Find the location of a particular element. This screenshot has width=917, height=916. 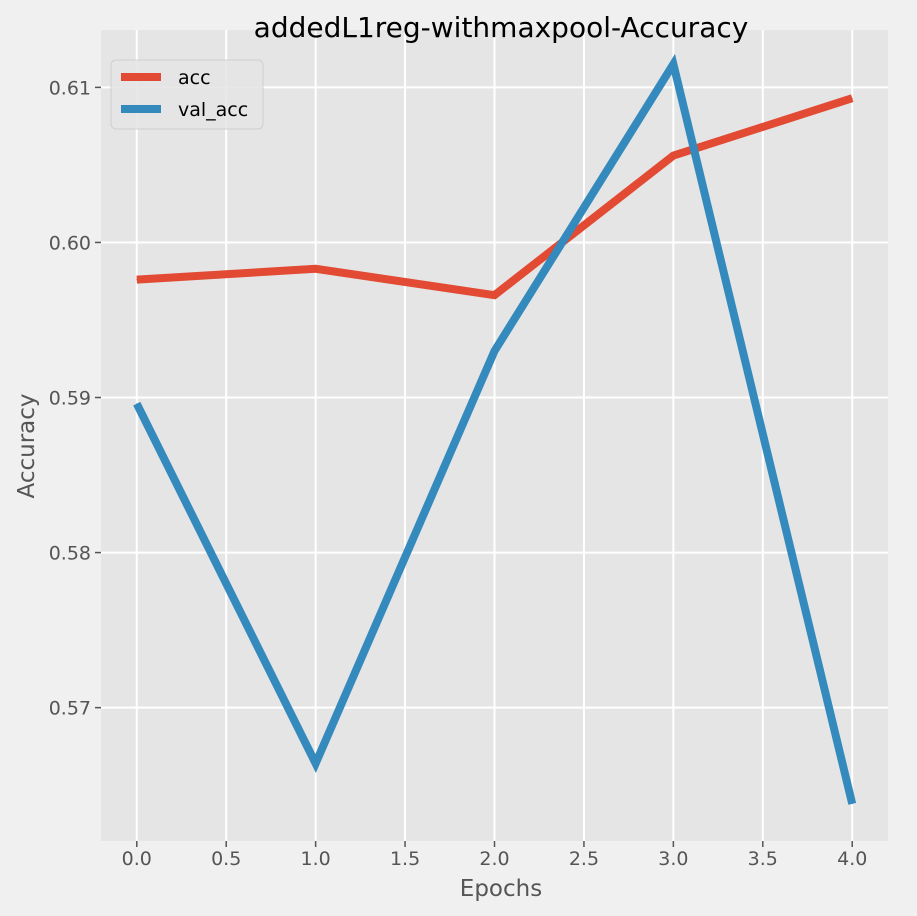

y-tick-label: 0.61 is located at coordinates (70, 88).